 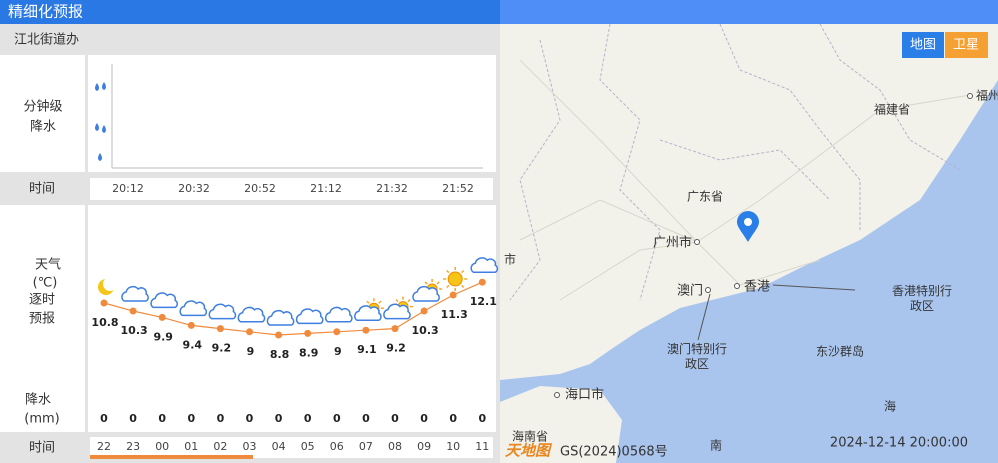 What do you see at coordinates (104, 446) in the screenshot?
I see `hour-label: 22` at bounding box center [104, 446].